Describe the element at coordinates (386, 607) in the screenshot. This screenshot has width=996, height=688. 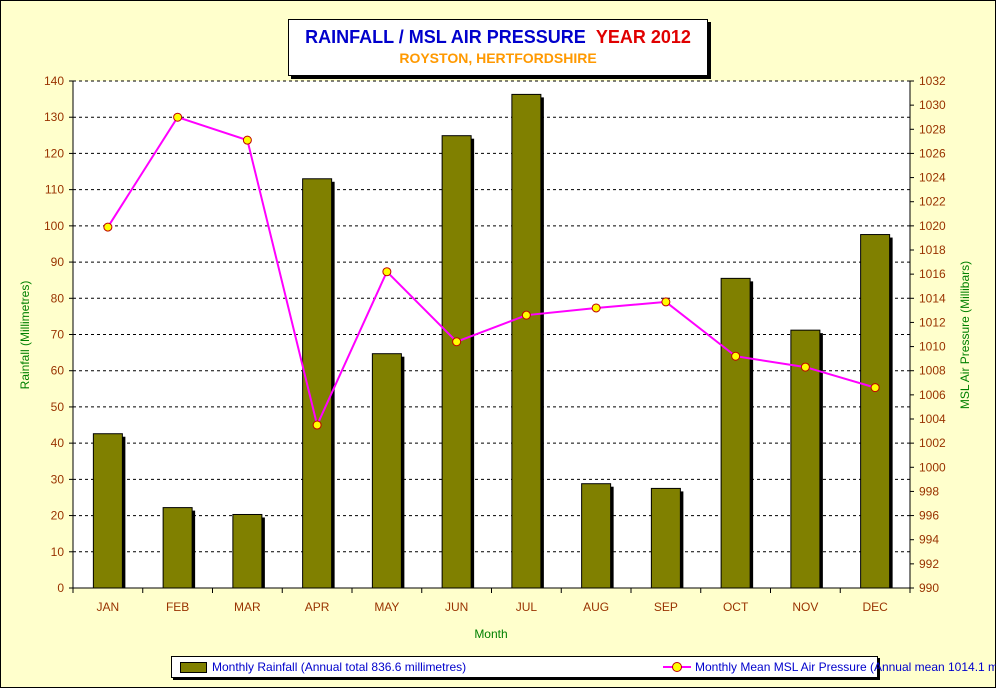
I see `x-tick-label: MAY` at that location.